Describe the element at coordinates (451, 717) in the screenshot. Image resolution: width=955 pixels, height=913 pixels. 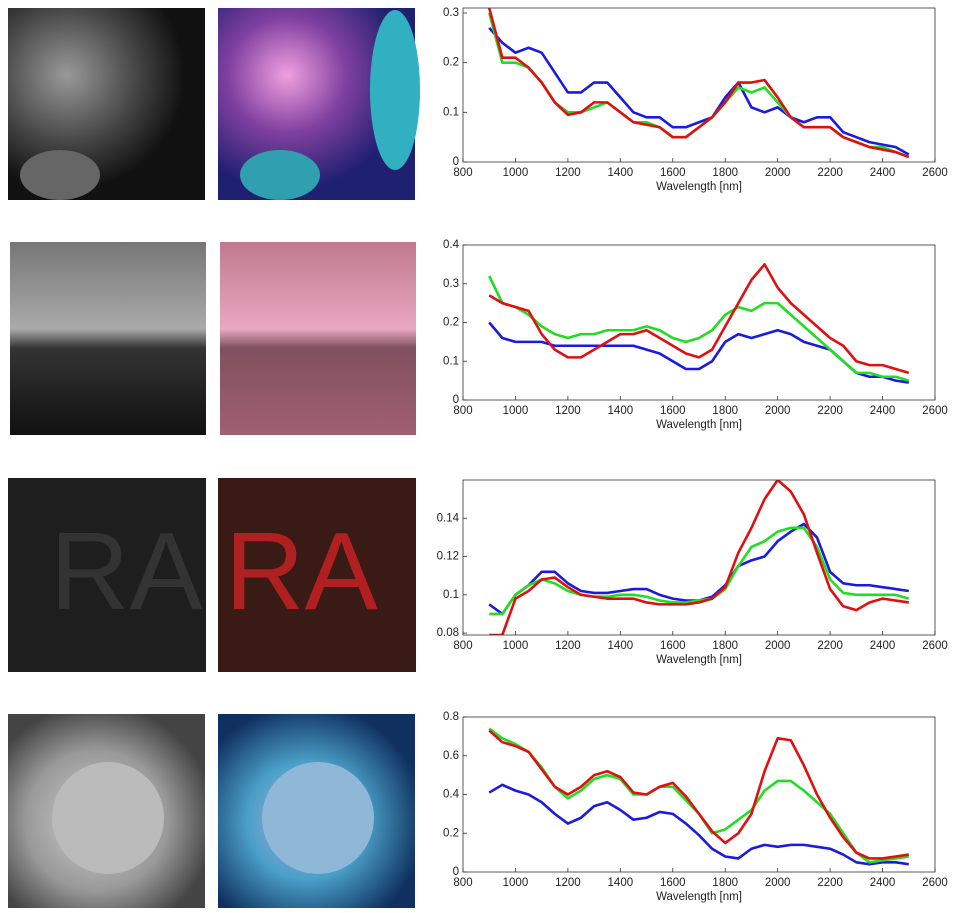
I see `y-tick-label: 0.8` at that location.